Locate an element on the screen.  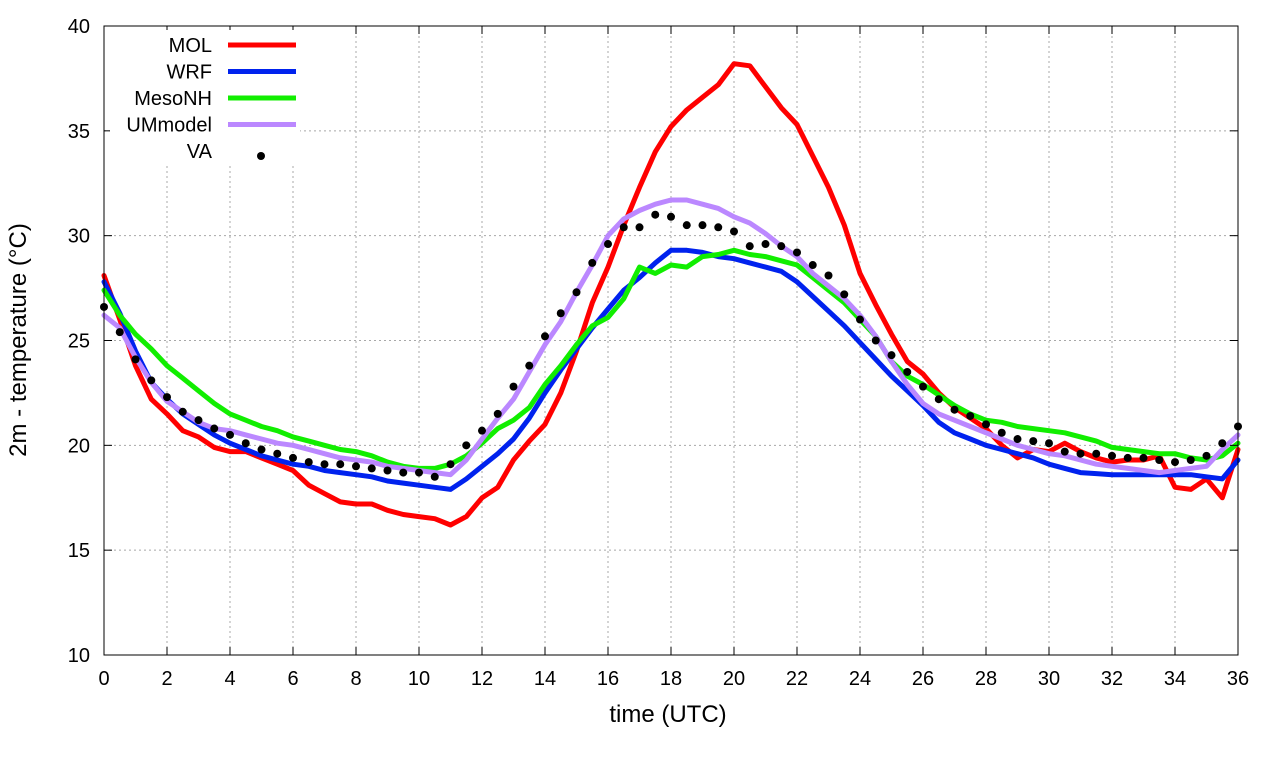
x-tick-label: 8 is located at coordinates (355, 679).